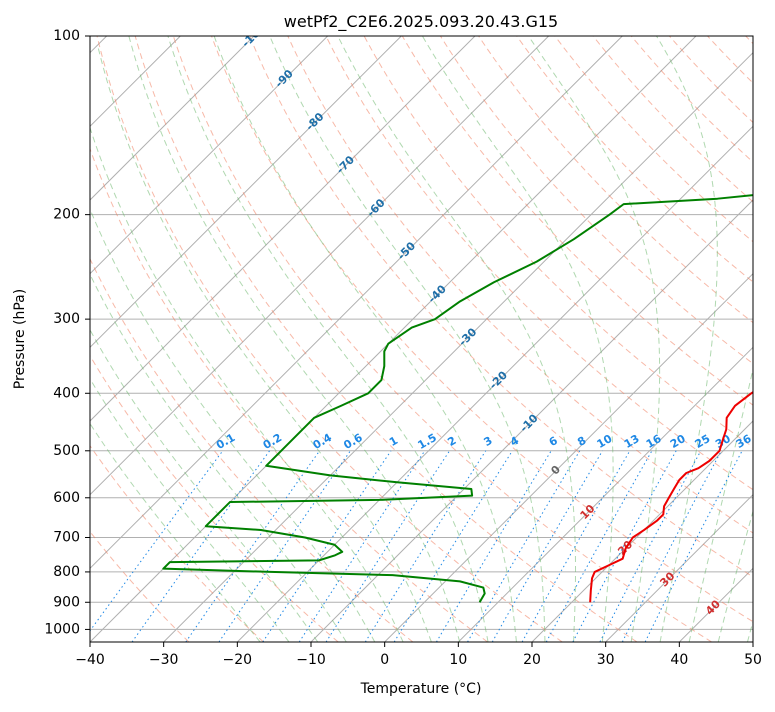  What do you see at coordinates (679, 660) in the screenshot?
I see `x-tick-label: 40` at bounding box center [679, 660].